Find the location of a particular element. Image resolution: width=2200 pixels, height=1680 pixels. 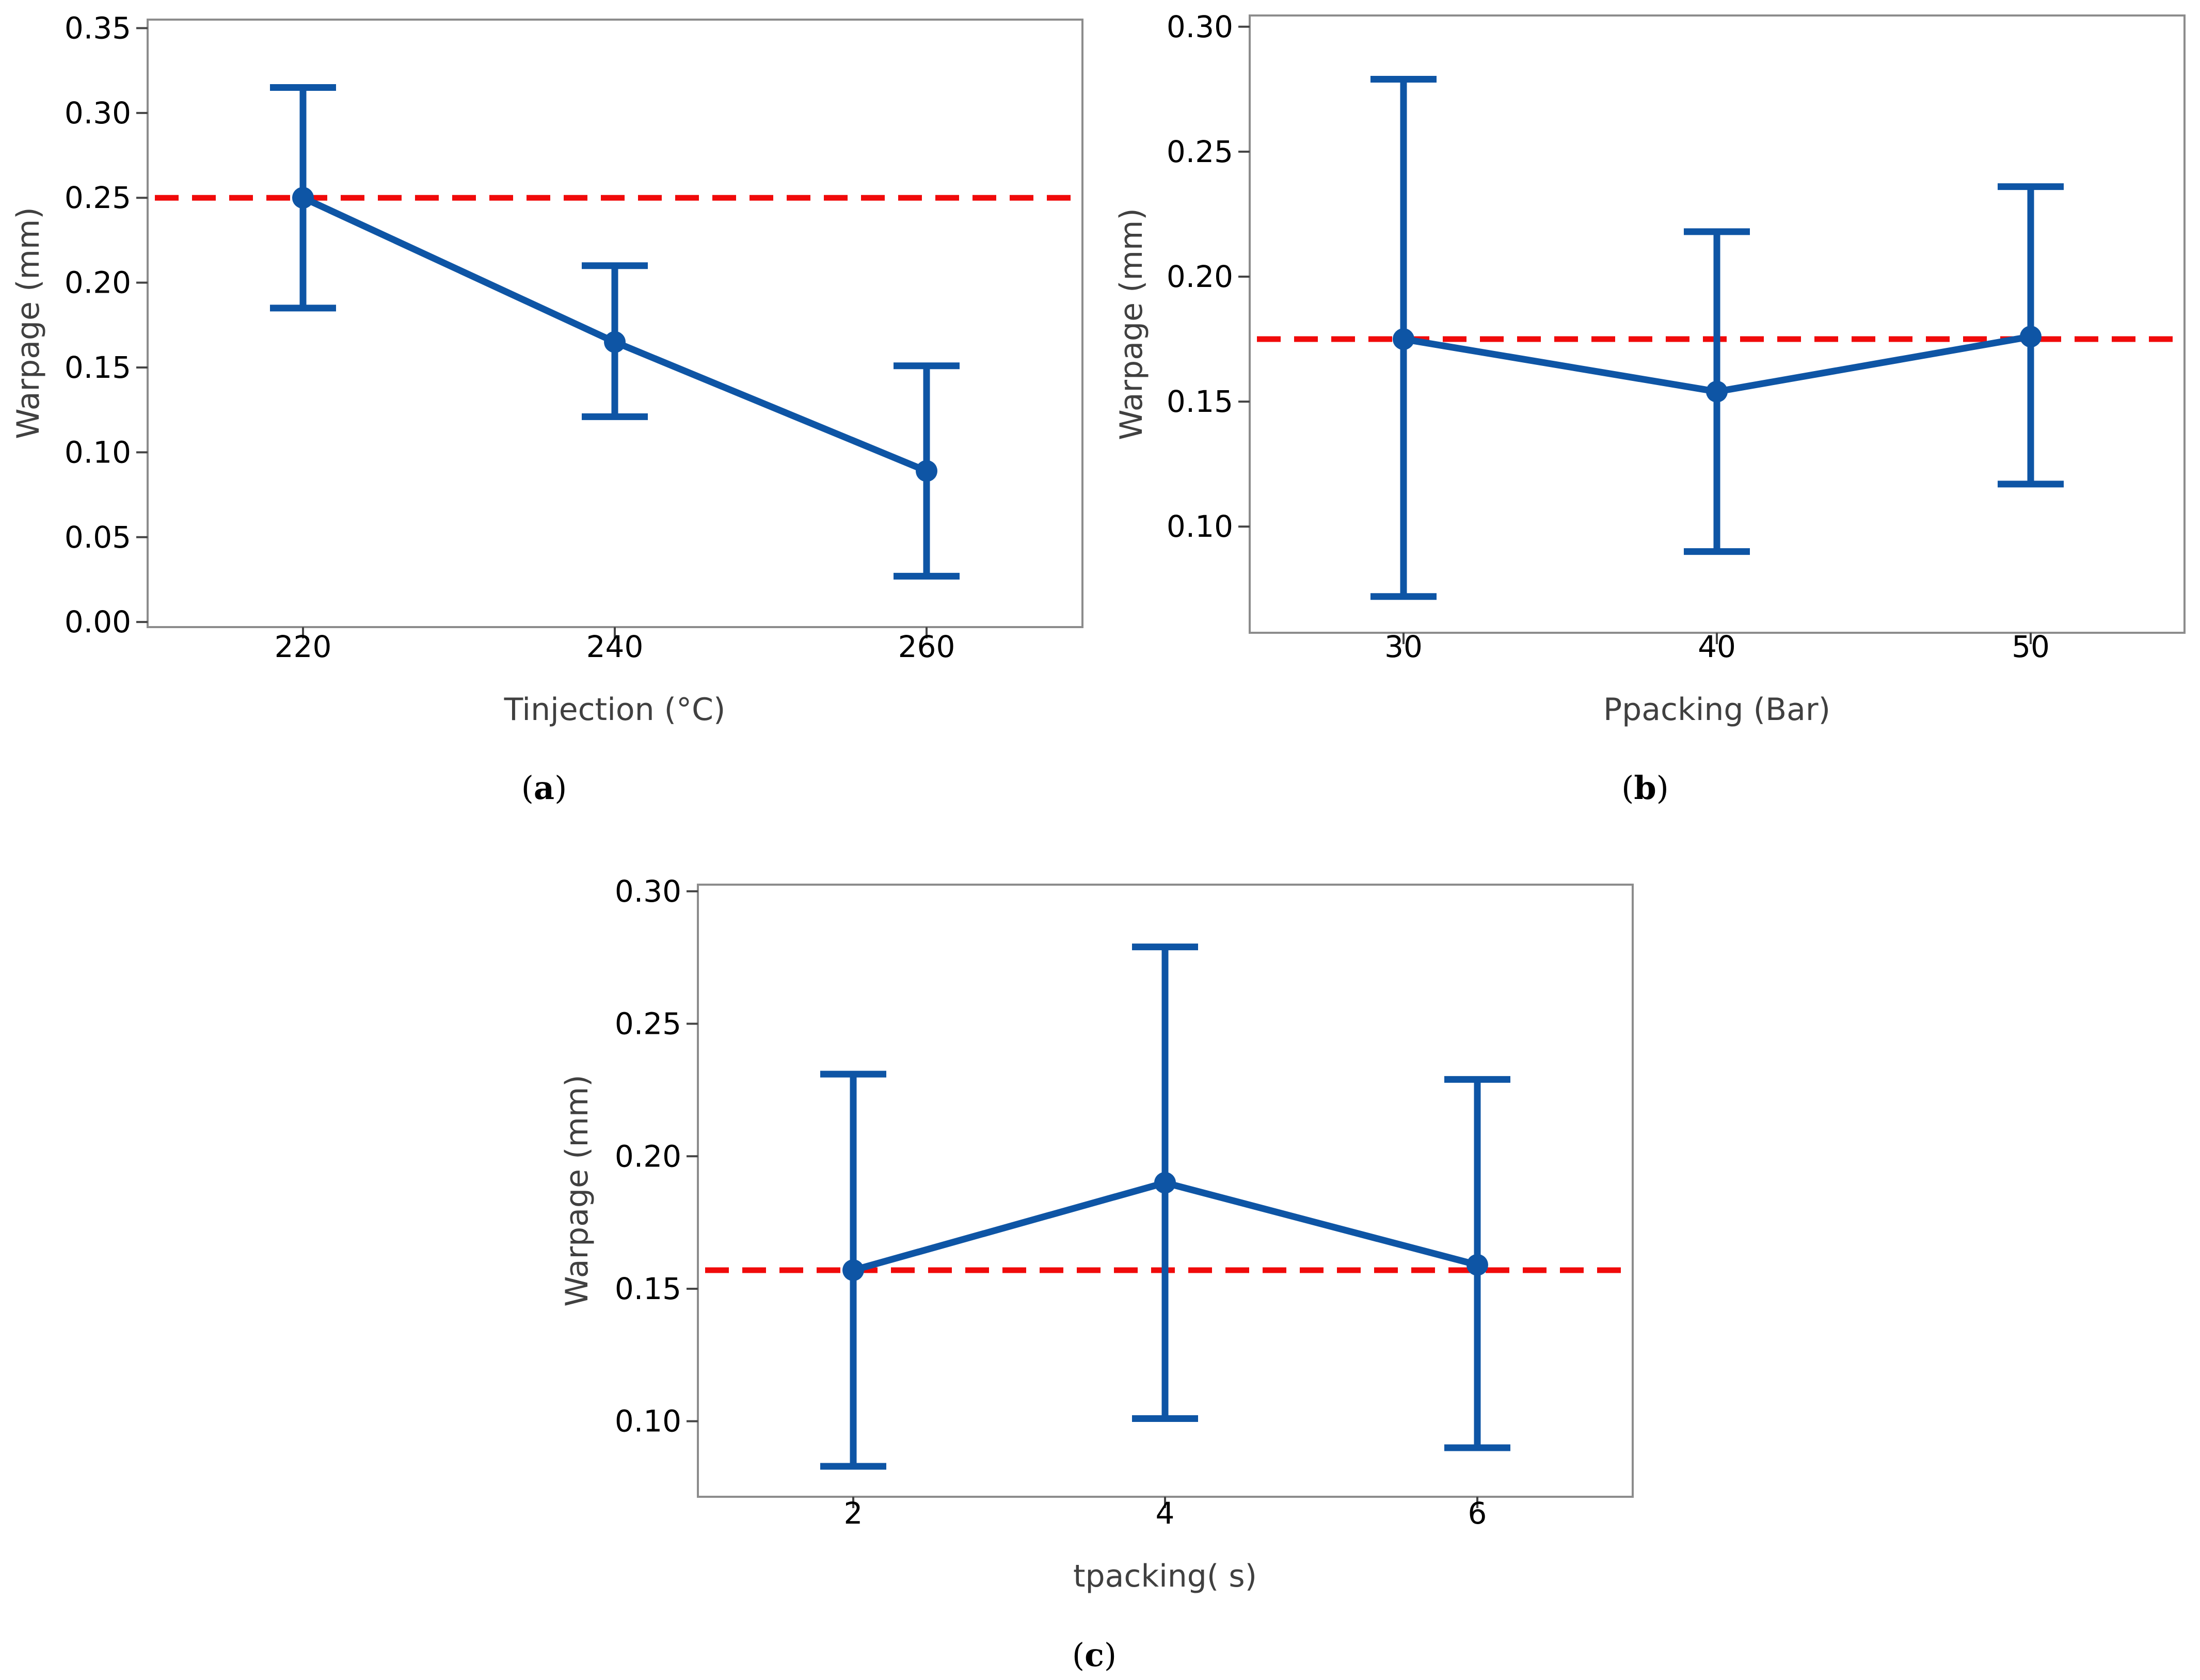

panel-label-a: (a) is located at coordinates (544, 788).